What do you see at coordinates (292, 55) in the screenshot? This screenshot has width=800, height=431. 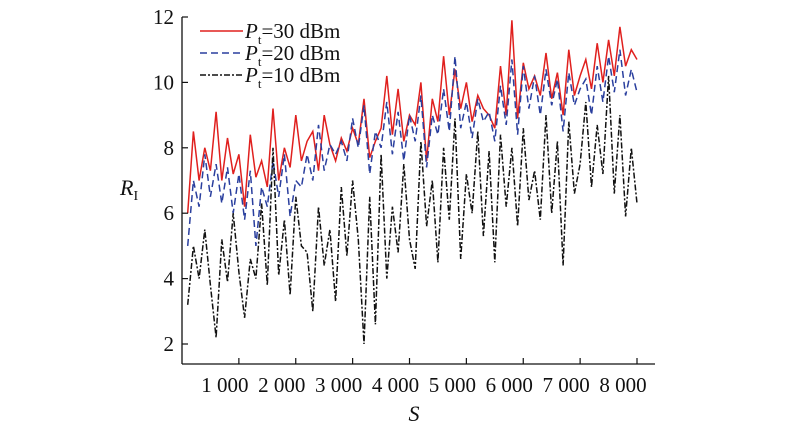 I see `legend-label-1: Pt=20 dBm` at bounding box center [292, 55].